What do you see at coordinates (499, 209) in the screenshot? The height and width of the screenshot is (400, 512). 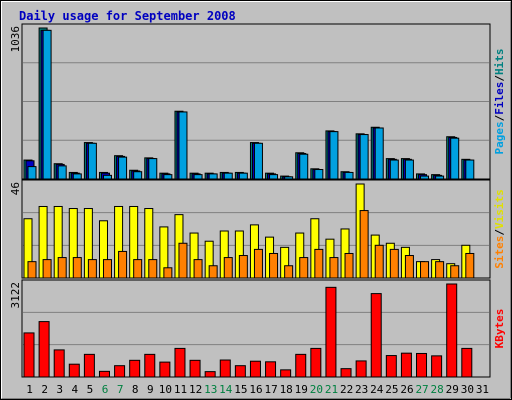 I see `legend-entry: Visits` at bounding box center [499, 209].